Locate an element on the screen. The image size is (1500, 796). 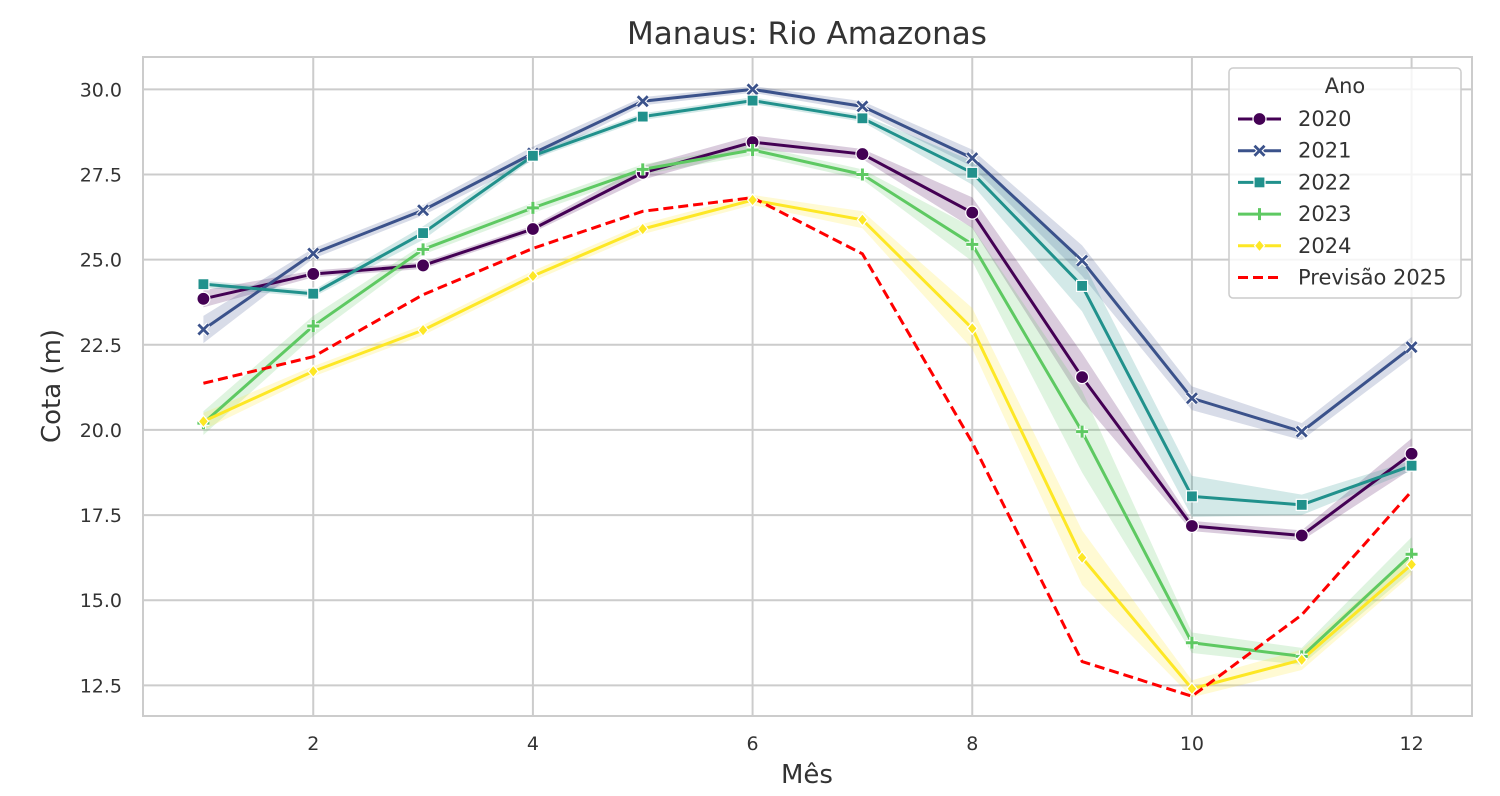
legend-item-2021: 2021 is located at coordinates (1294, 151).